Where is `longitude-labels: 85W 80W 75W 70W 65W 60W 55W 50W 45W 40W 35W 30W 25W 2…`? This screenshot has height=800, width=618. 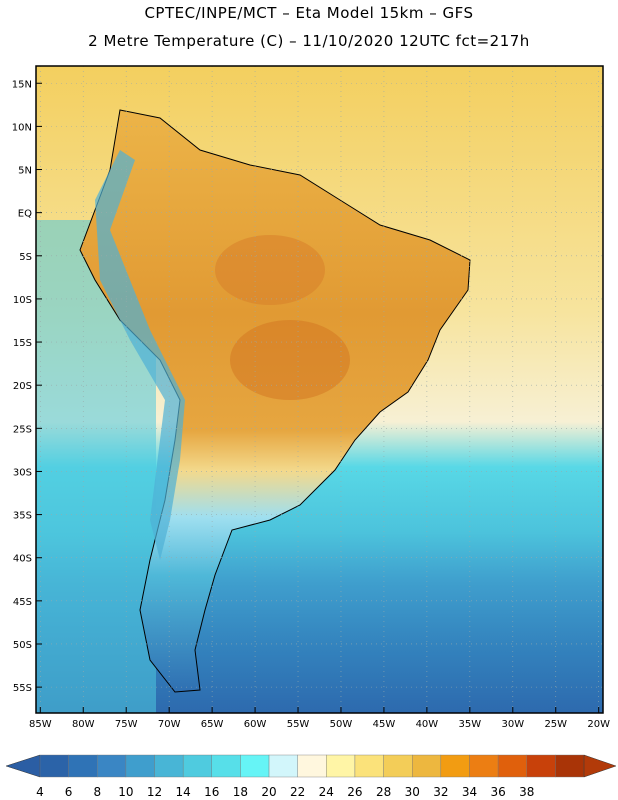
longitude-labels: 85W 80W 75W 70W 65W 60W 55W 50W 45W 40W 35W 30W 25W 2… is located at coordinates (319, 718).